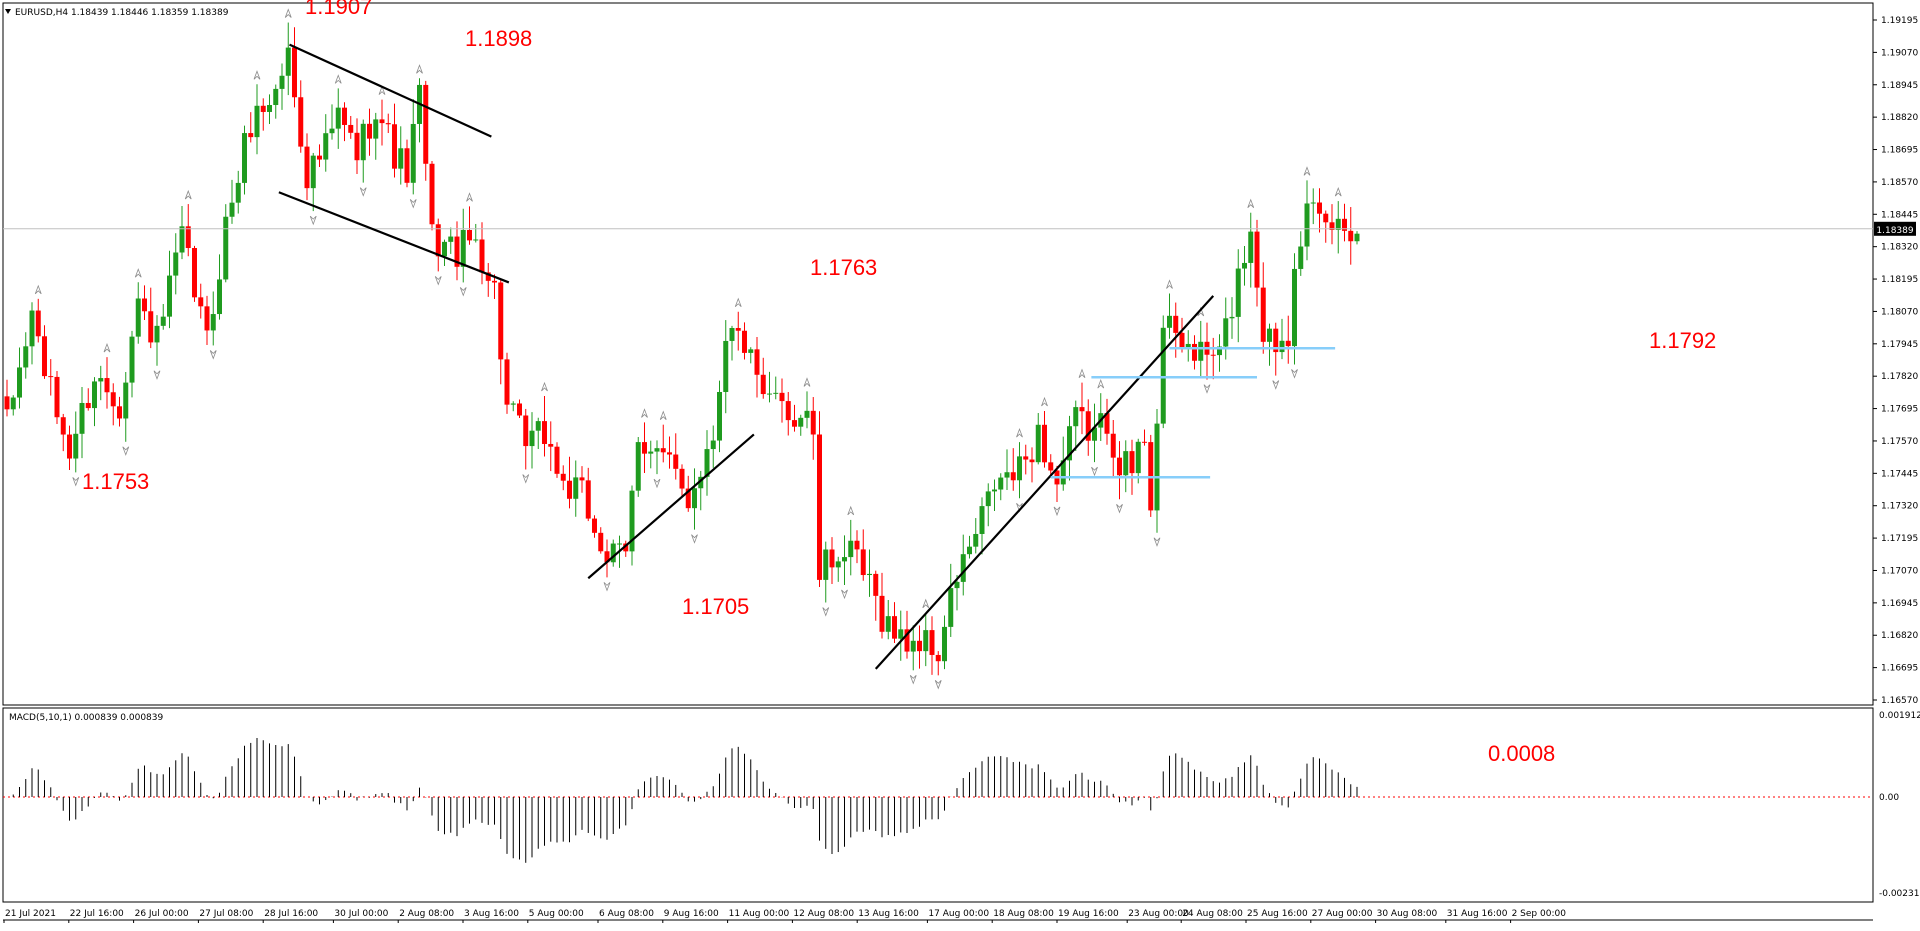  I want to click on time-axis-label: 31 Aug 16:00, so click(1477, 914).